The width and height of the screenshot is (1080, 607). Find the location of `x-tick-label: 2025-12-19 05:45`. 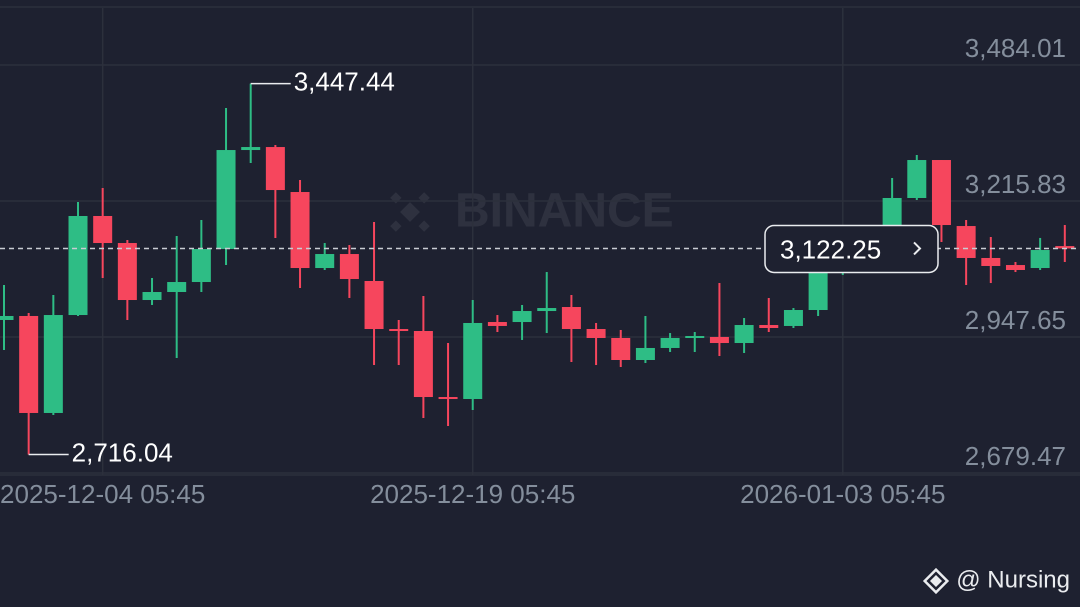

x-tick-label: 2025-12-19 05:45 is located at coordinates (472, 494).